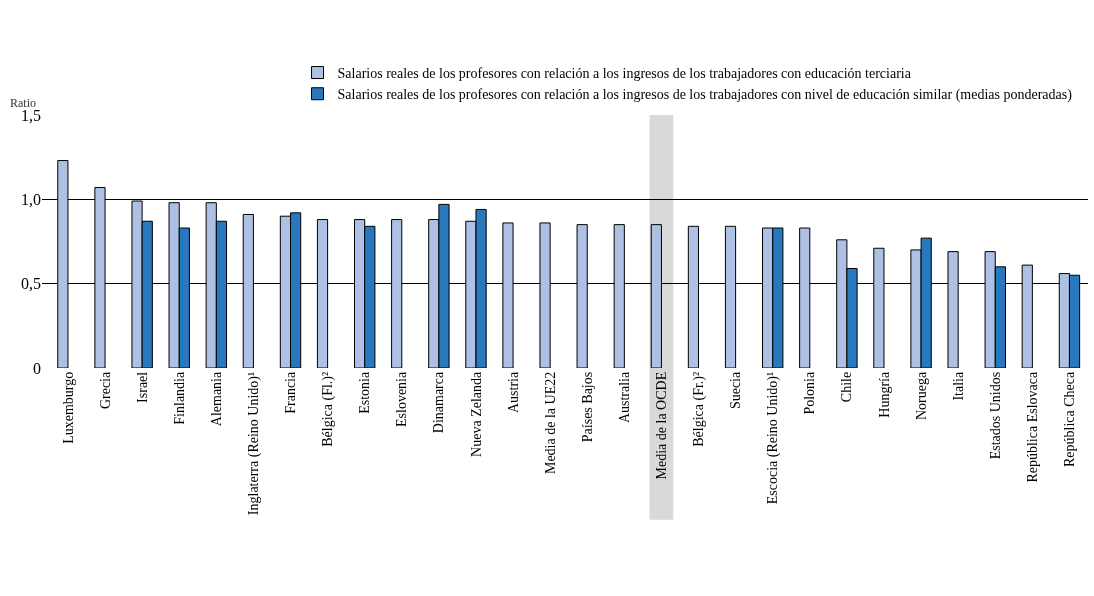  I want to click on x-tick-label: Austria, so click(513, 392).